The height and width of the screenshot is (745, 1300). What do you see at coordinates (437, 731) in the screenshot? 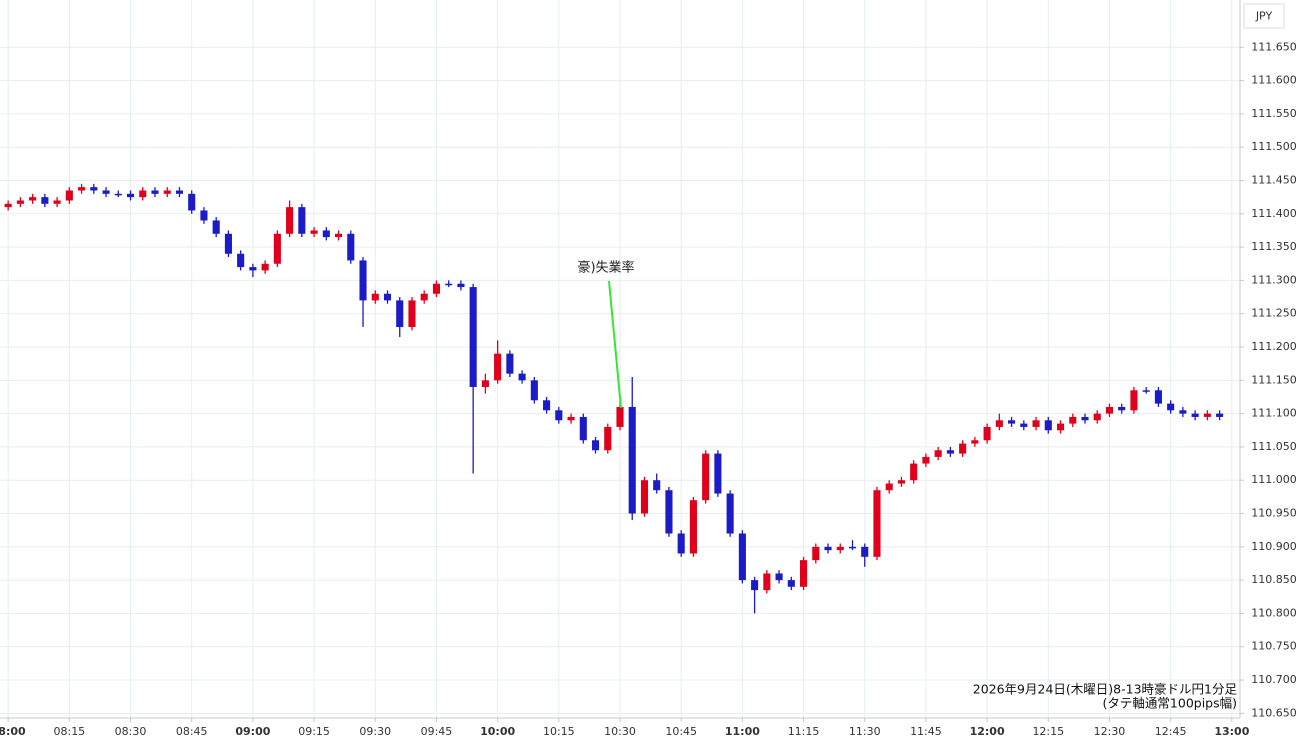
I see `x-tick-label: 09:45` at bounding box center [437, 731].